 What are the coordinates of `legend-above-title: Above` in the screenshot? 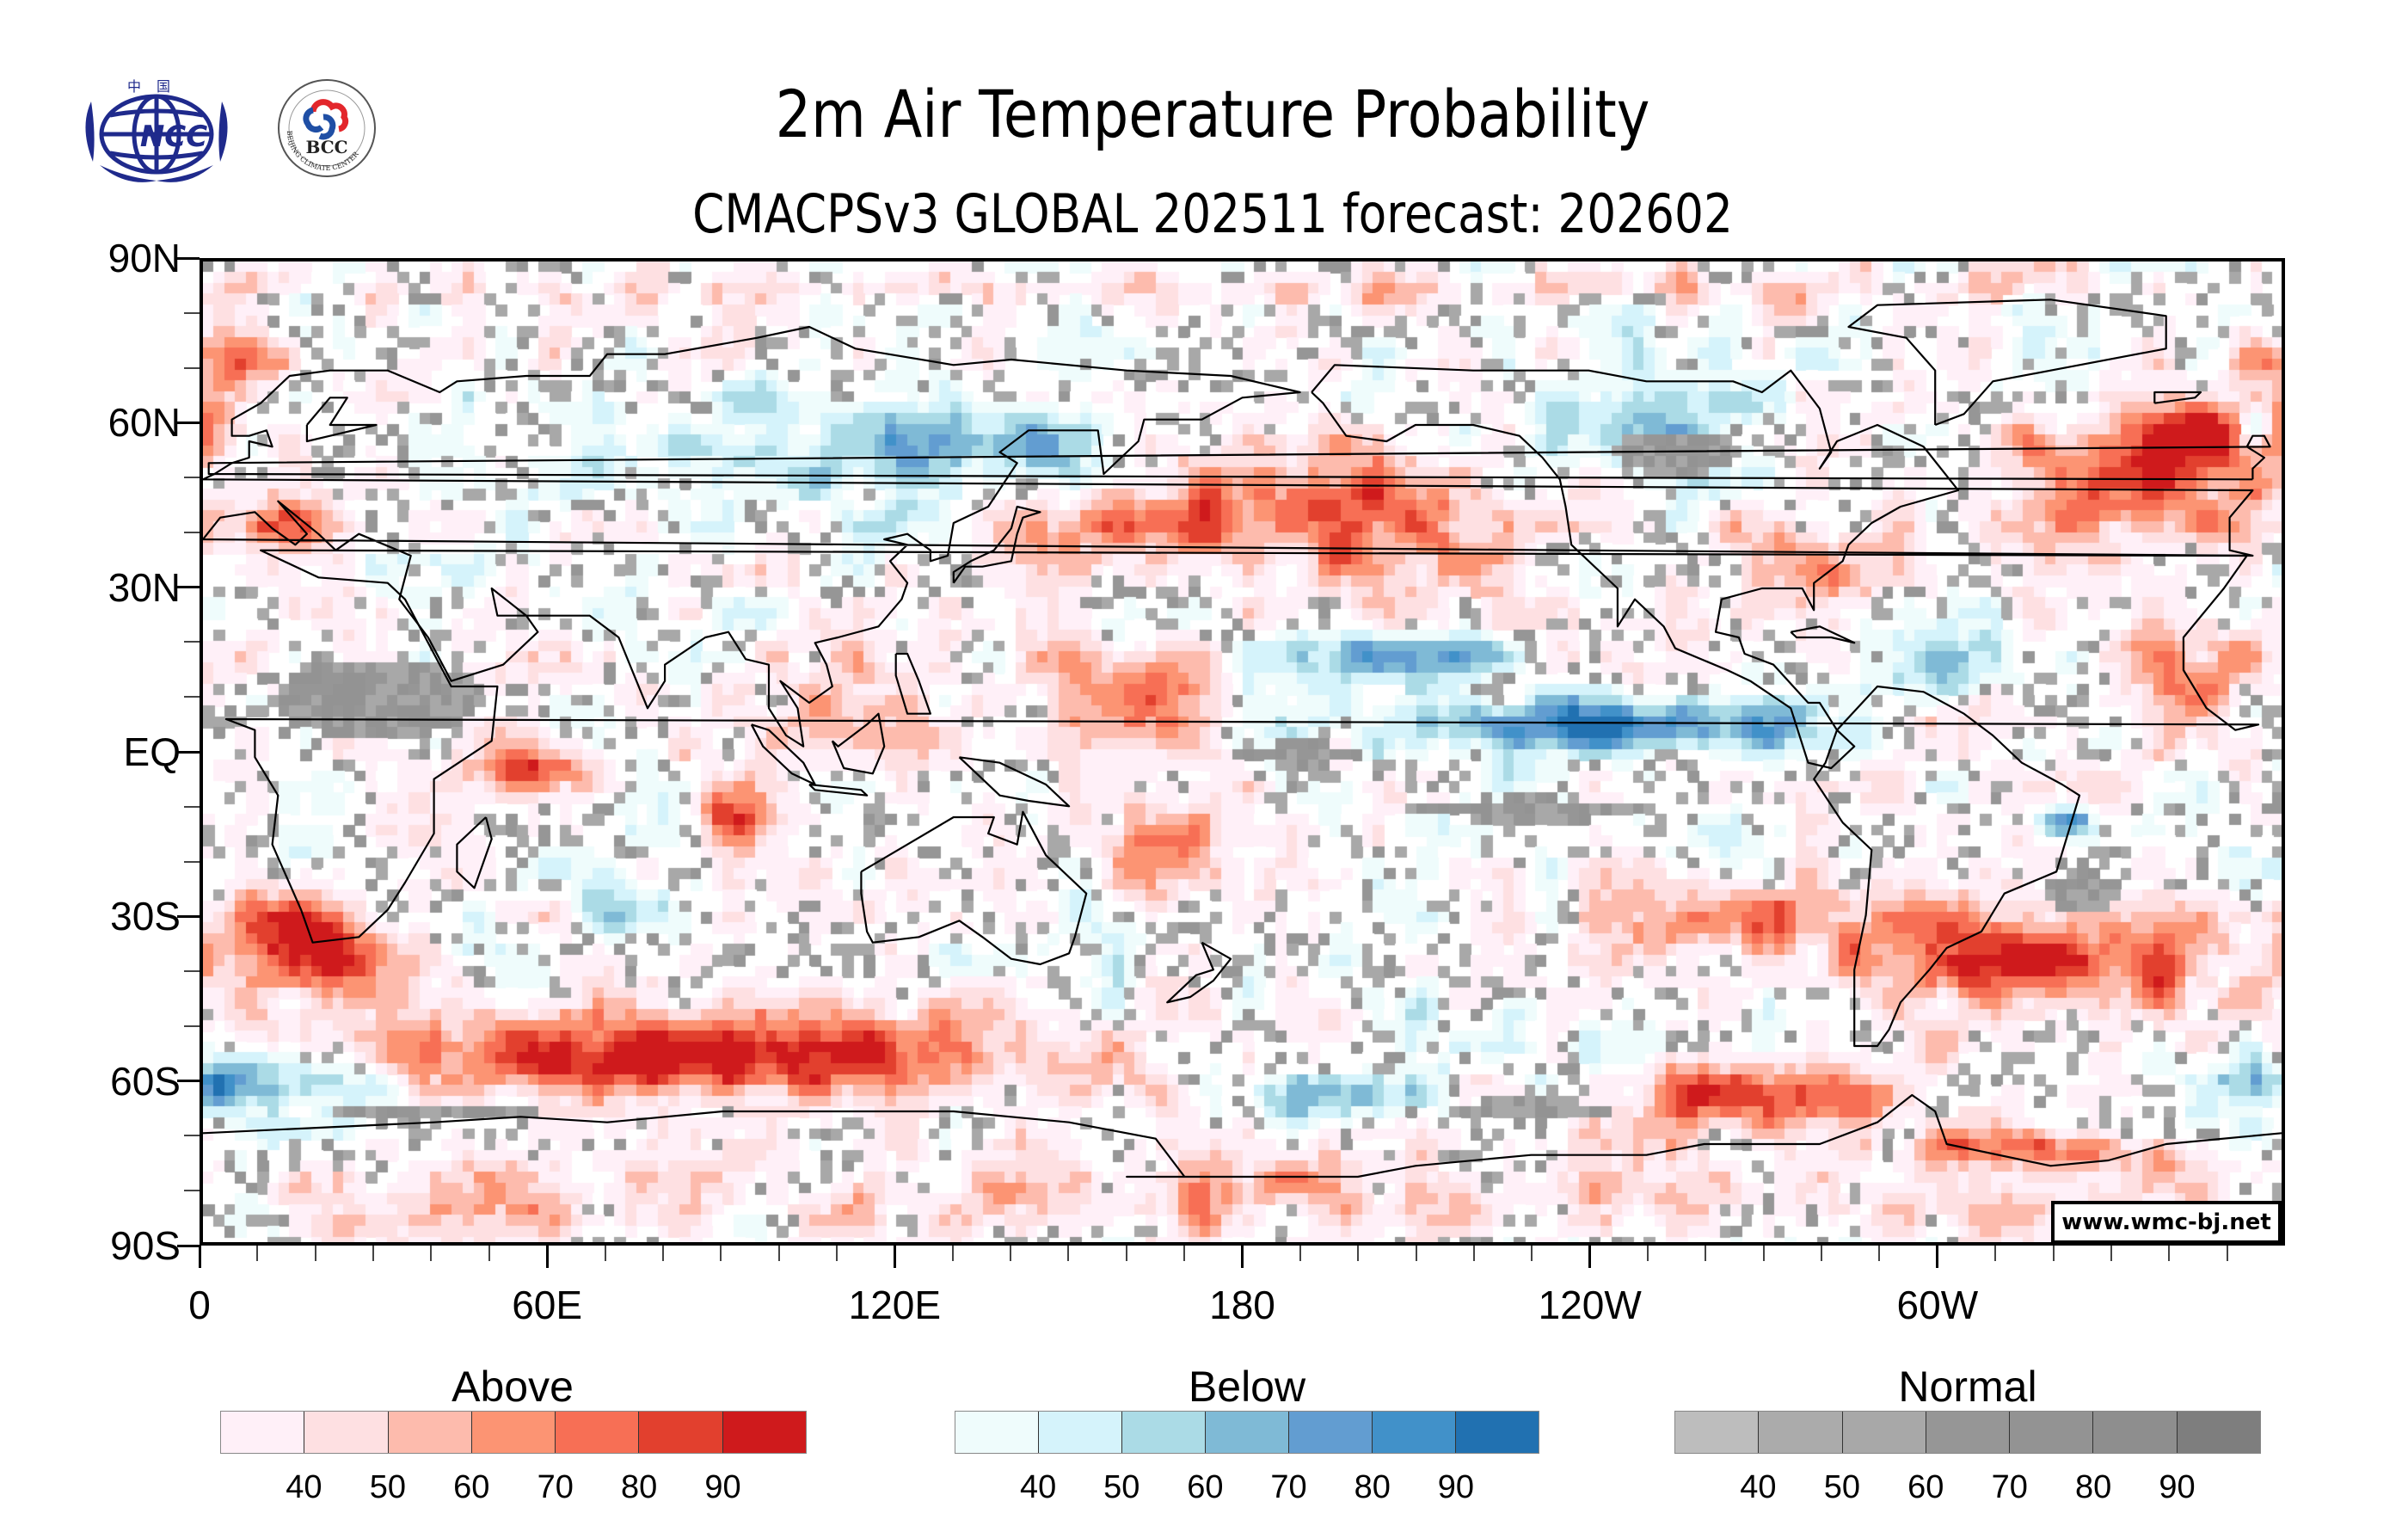 It's located at (513, 1387).